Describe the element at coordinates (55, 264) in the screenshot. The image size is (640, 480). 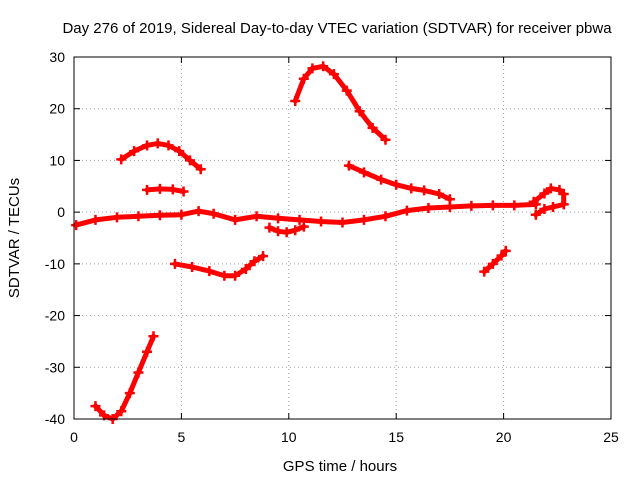
I see `y-tick-label: -10` at that location.